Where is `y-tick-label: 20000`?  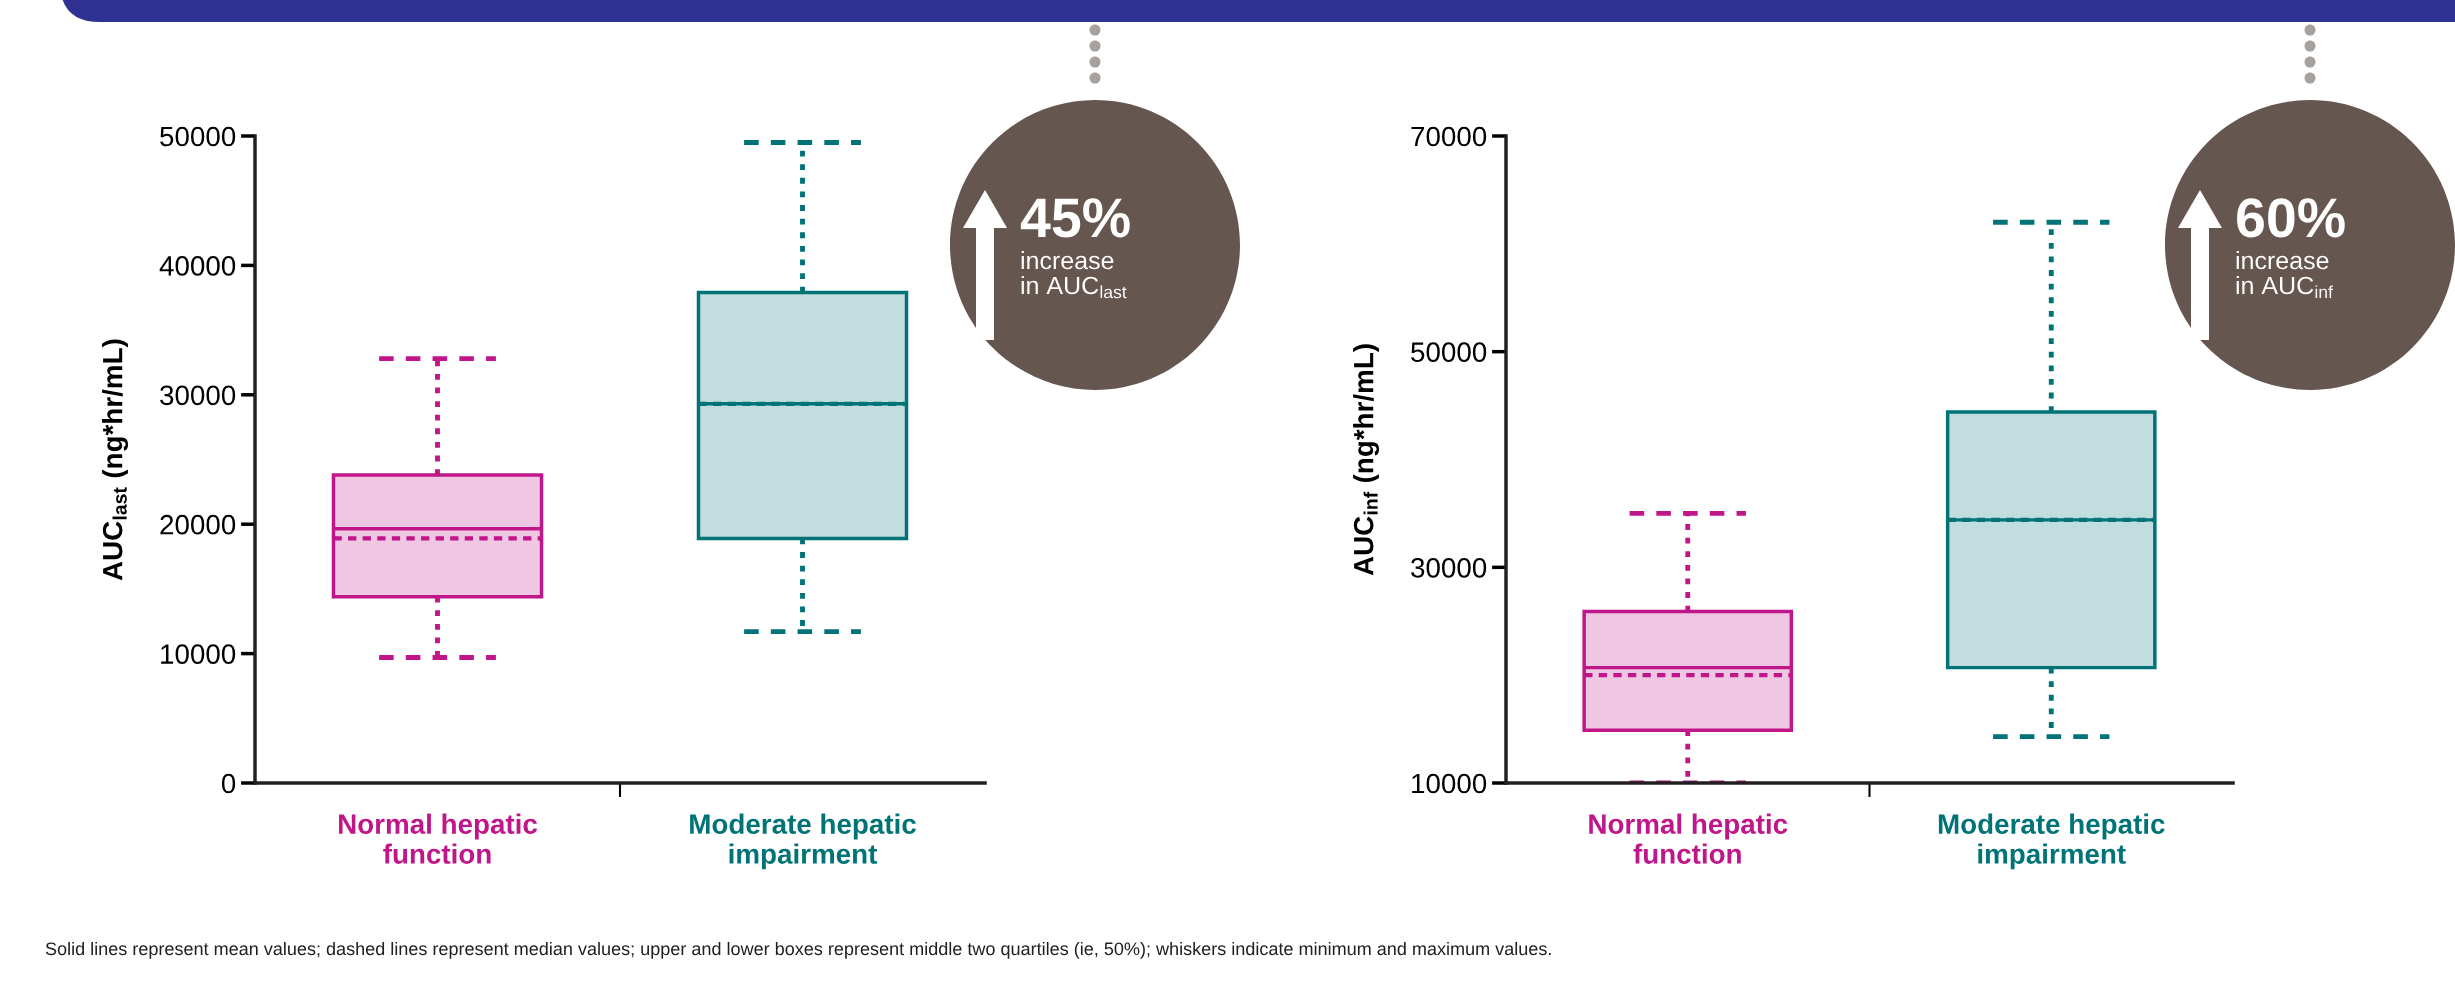
y-tick-label: 20000 is located at coordinates (198, 524).